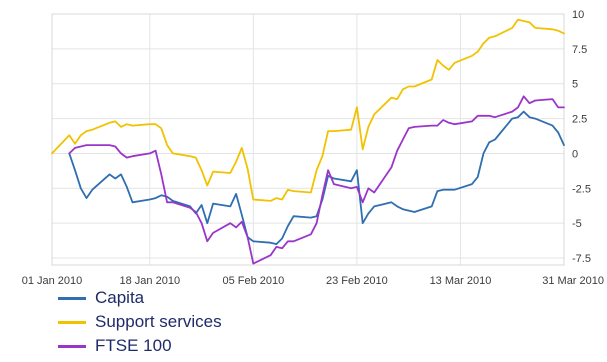 The height and width of the screenshot is (362, 607). Describe the element at coordinates (133, 345) in the screenshot. I see `legend-label-ftse-100: FTSE 100` at that location.